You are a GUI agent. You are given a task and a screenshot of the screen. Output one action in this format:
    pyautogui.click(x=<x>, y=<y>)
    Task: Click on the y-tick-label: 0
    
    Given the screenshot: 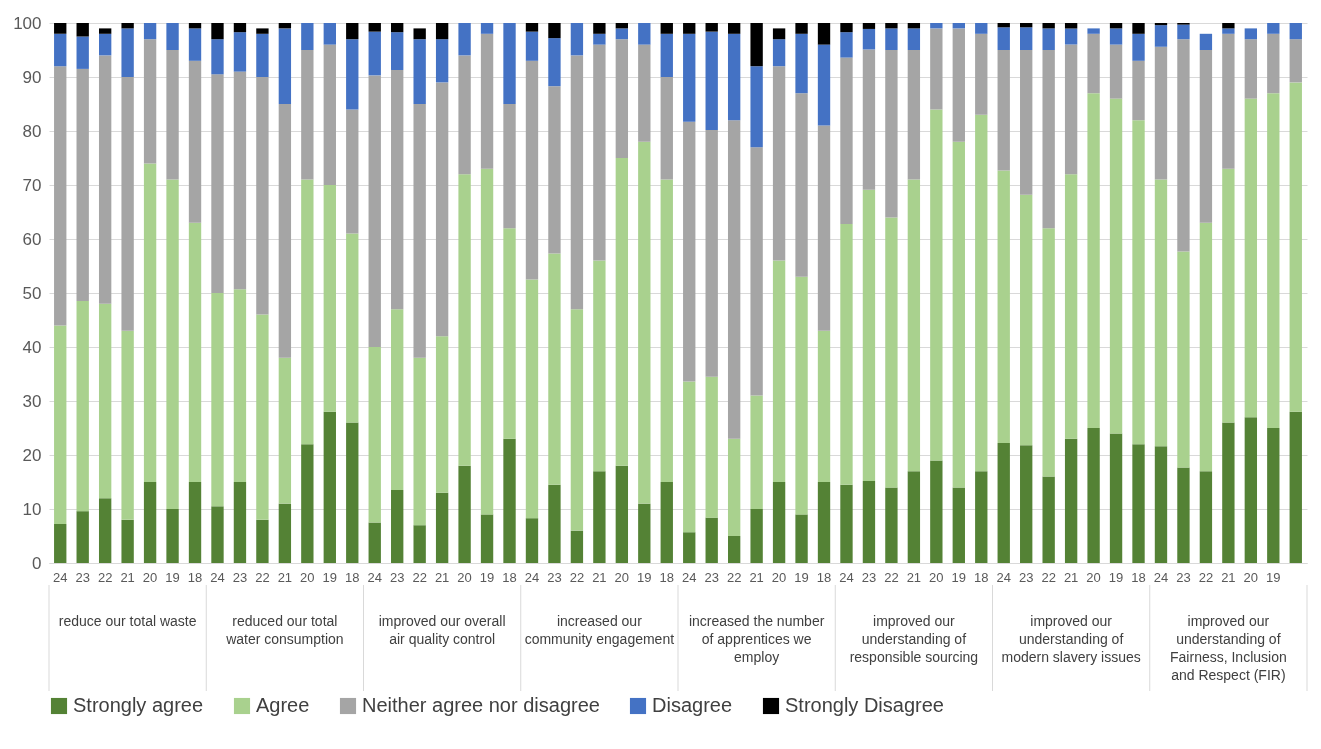 What is the action you would take?
    pyautogui.click(x=37, y=563)
    